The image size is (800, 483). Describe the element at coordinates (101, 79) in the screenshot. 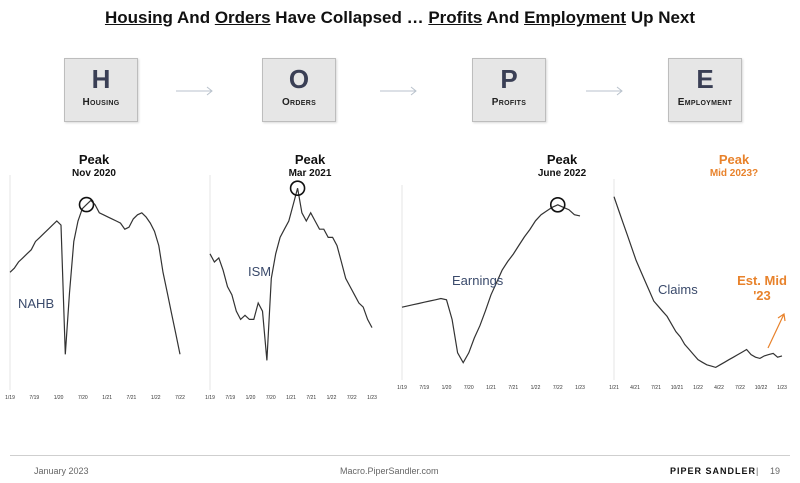

I see `tile-housing-letter: H` at that location.